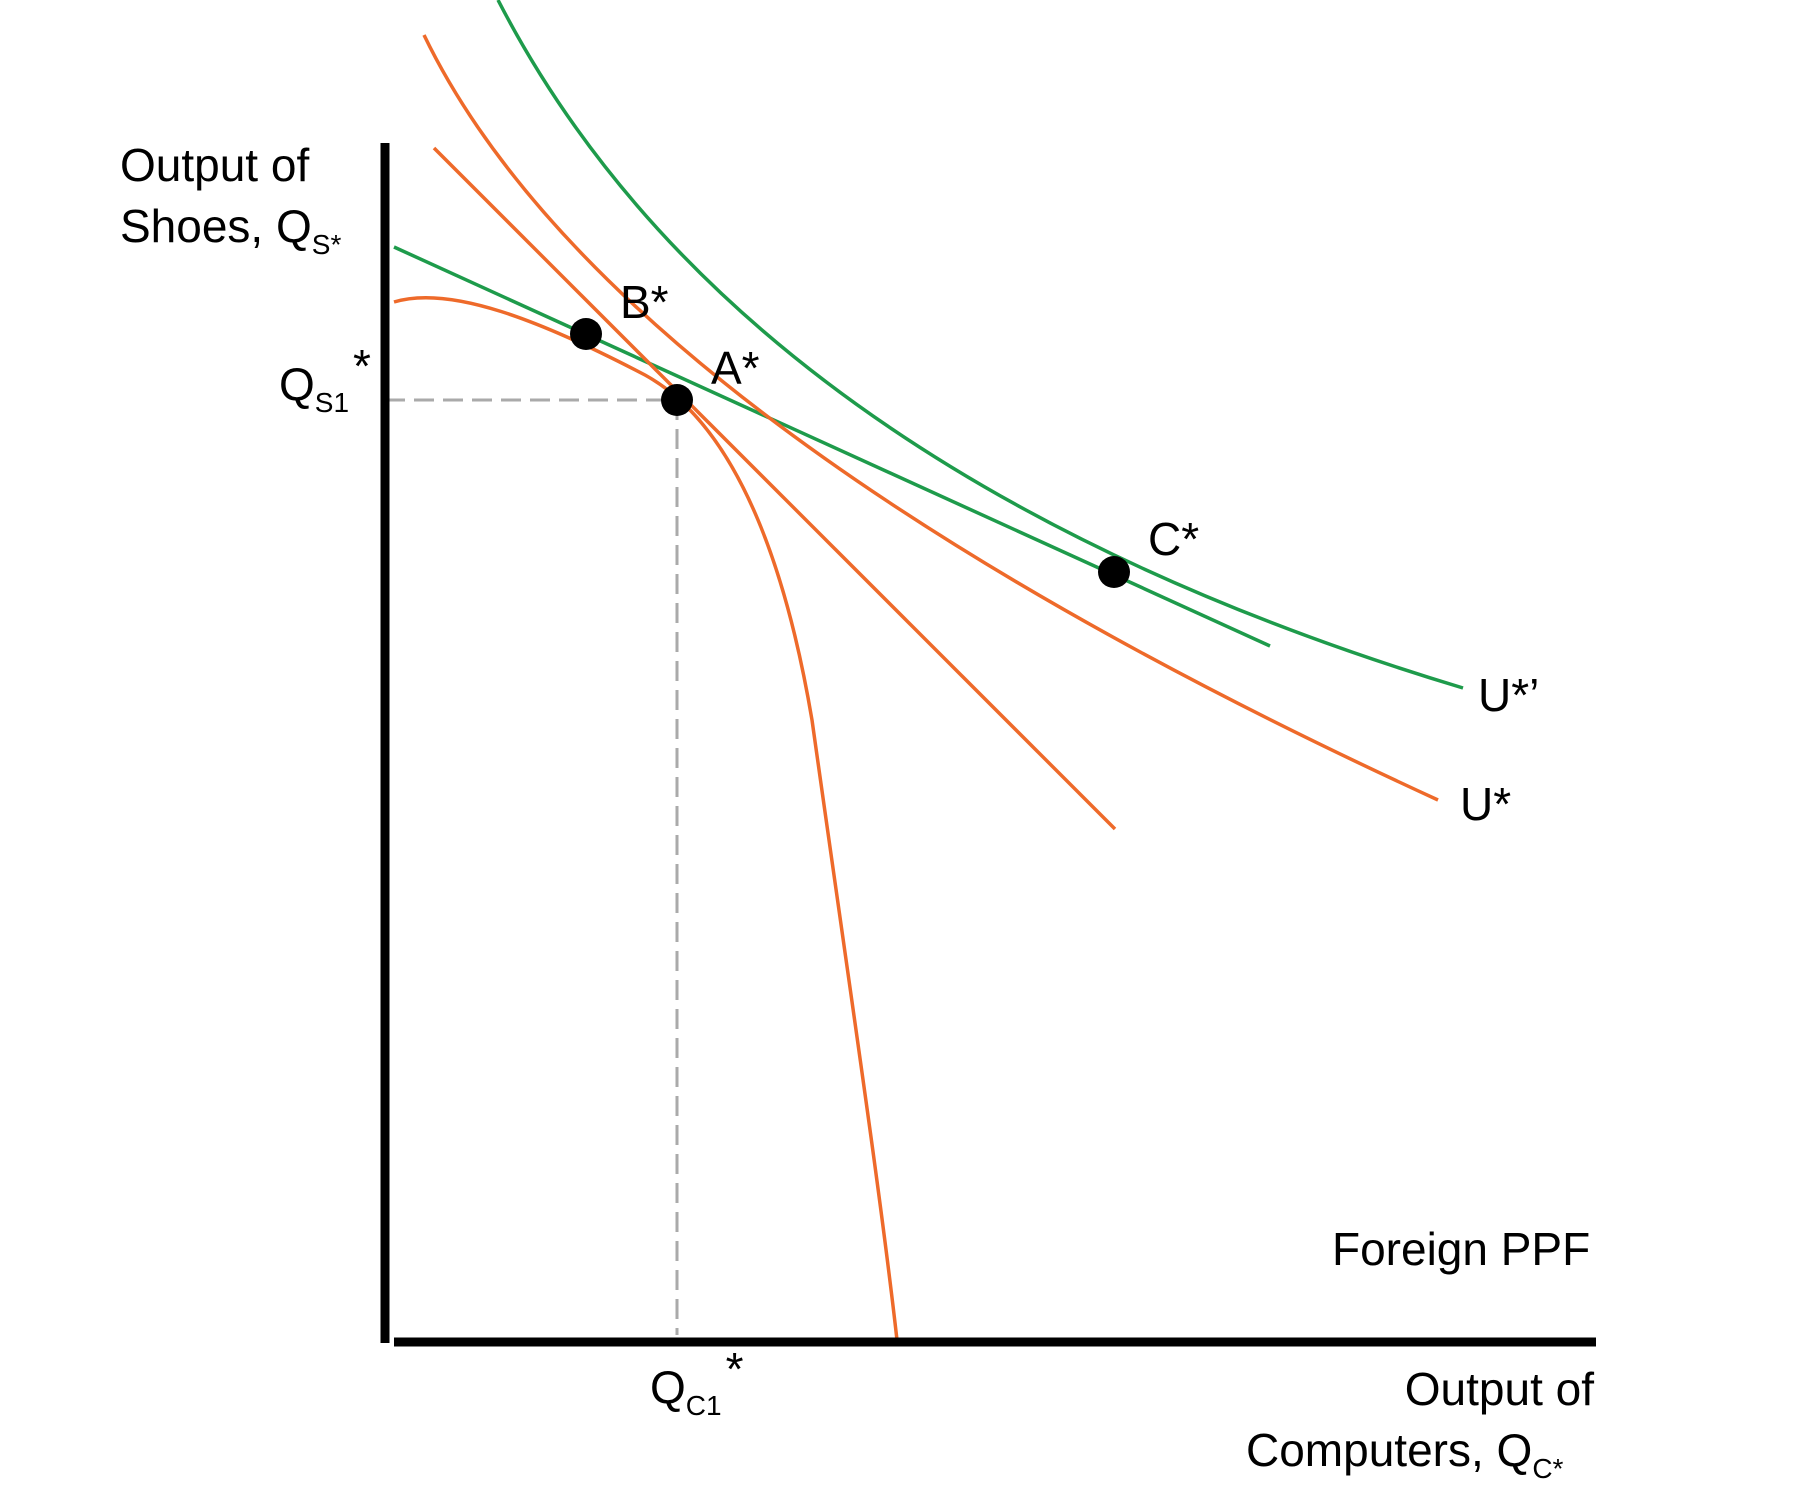  What do you see at coordinates (297, 384) in the screenshot?
I see `y-tick-main: Q` at bounding box center [297, 384].